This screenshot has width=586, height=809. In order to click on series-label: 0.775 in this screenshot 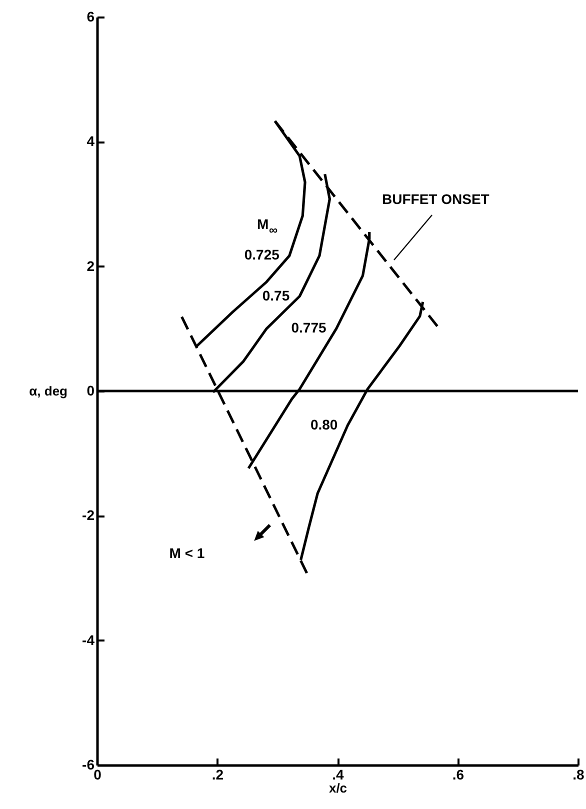, I will do `click(308, 328)`.